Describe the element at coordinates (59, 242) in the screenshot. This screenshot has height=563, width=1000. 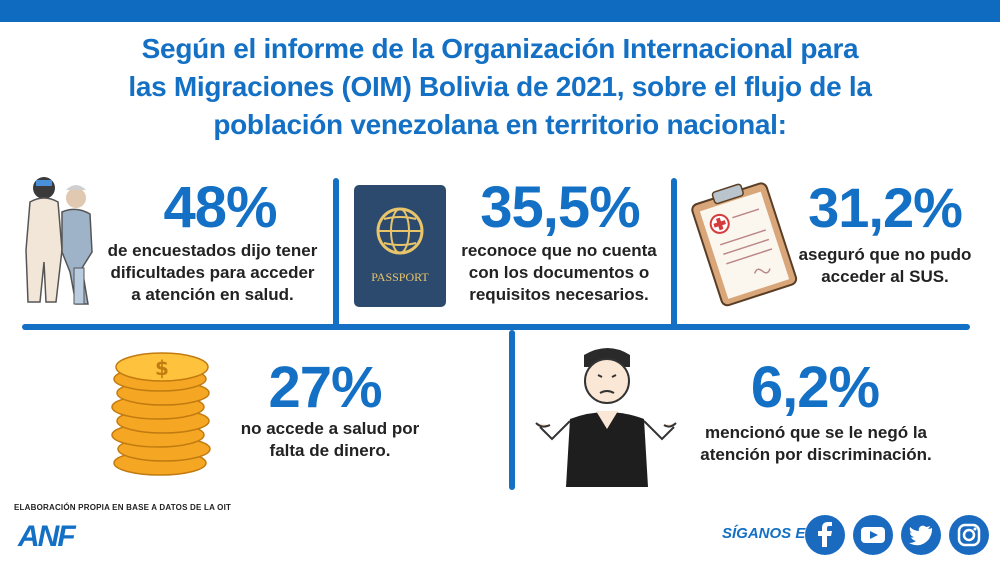
I see `healthcare-assistance-icon` at that location.